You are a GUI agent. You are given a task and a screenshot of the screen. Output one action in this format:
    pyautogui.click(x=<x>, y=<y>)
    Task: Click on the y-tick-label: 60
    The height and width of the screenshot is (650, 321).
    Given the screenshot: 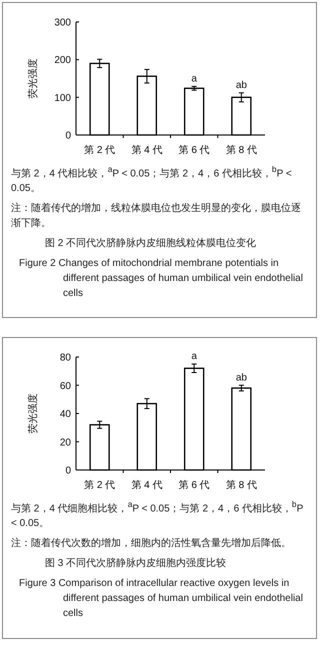 What is the action you would take?
    pyautogui.click(x=66, y=386)
    